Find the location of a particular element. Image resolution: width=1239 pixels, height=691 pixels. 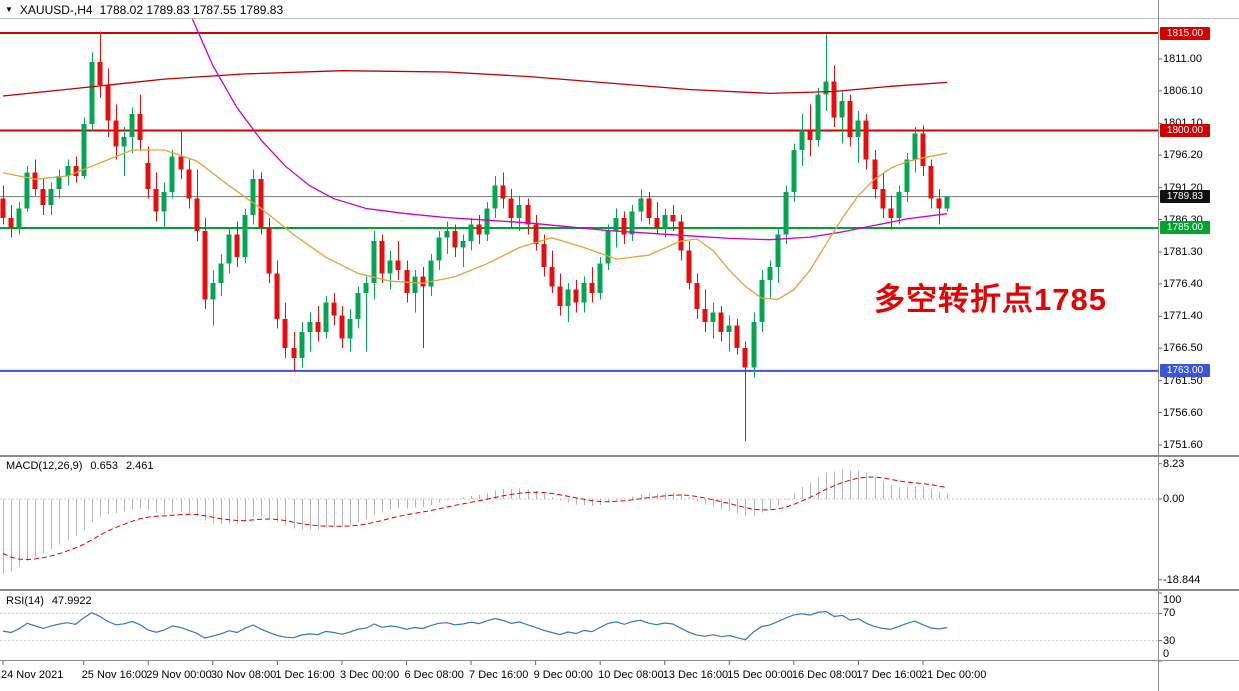

macd-main-value: 0.653 is located at coordinates (104, 466).